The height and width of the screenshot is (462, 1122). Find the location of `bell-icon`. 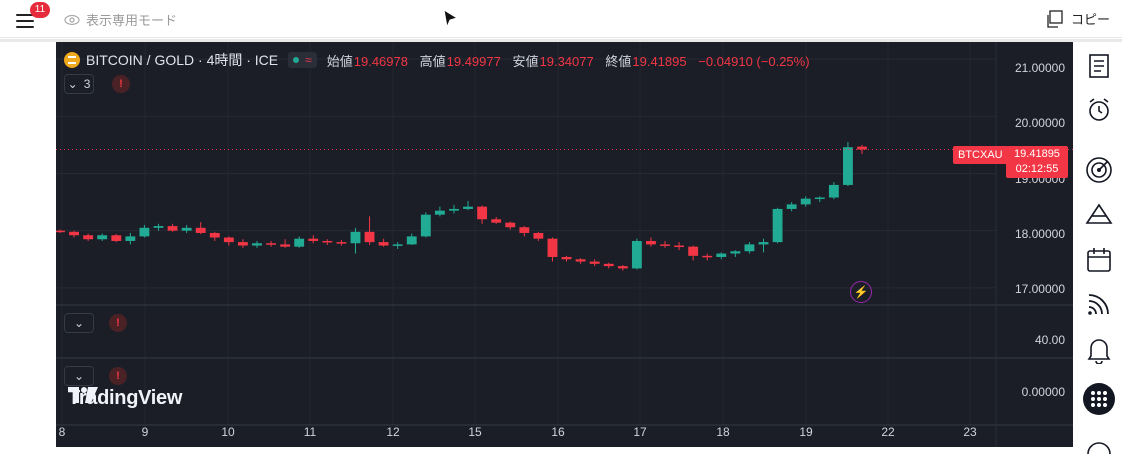

bell-icon is located at coordinates (1099, 351).